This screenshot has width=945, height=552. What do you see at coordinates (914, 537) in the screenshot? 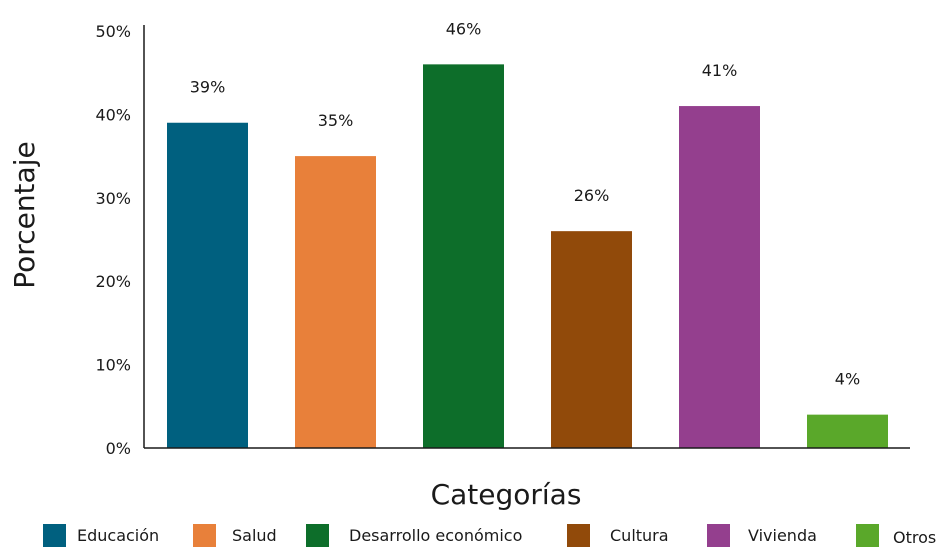
I see `legend-label: Otros` at bounding box center [914, 537].